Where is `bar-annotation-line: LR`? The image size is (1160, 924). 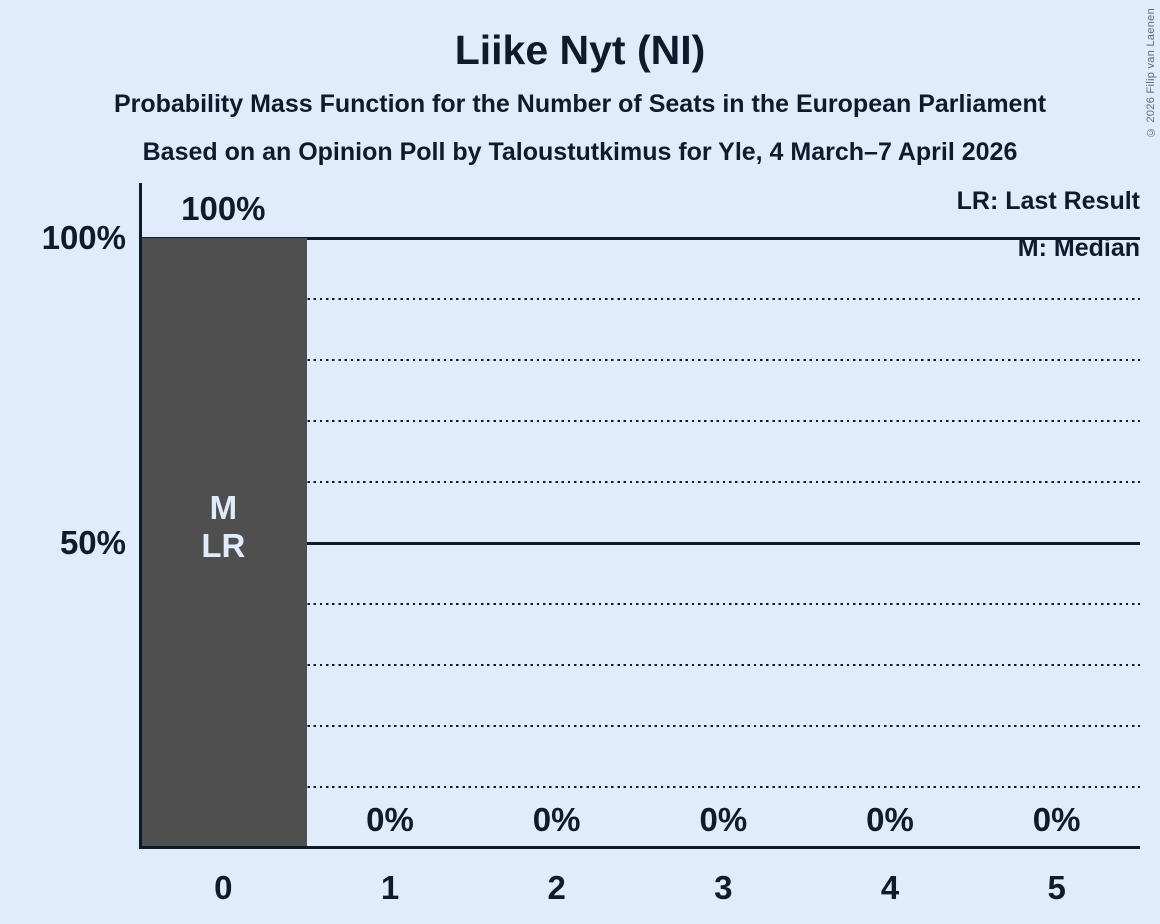
bar-annotation-line: LR is located at coordinates (223, 545).